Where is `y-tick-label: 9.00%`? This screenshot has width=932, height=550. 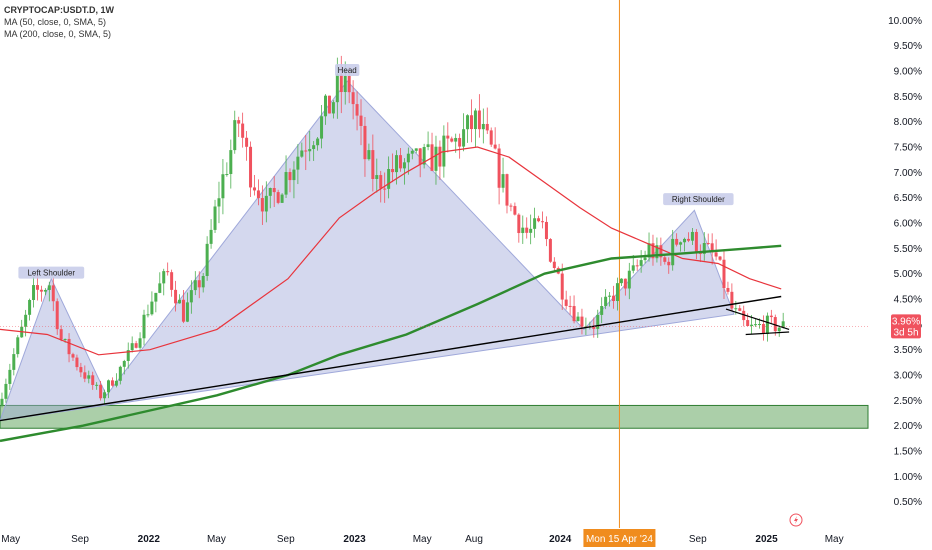 y-tick-label: 9.00% is located at coordinates (908, 71).